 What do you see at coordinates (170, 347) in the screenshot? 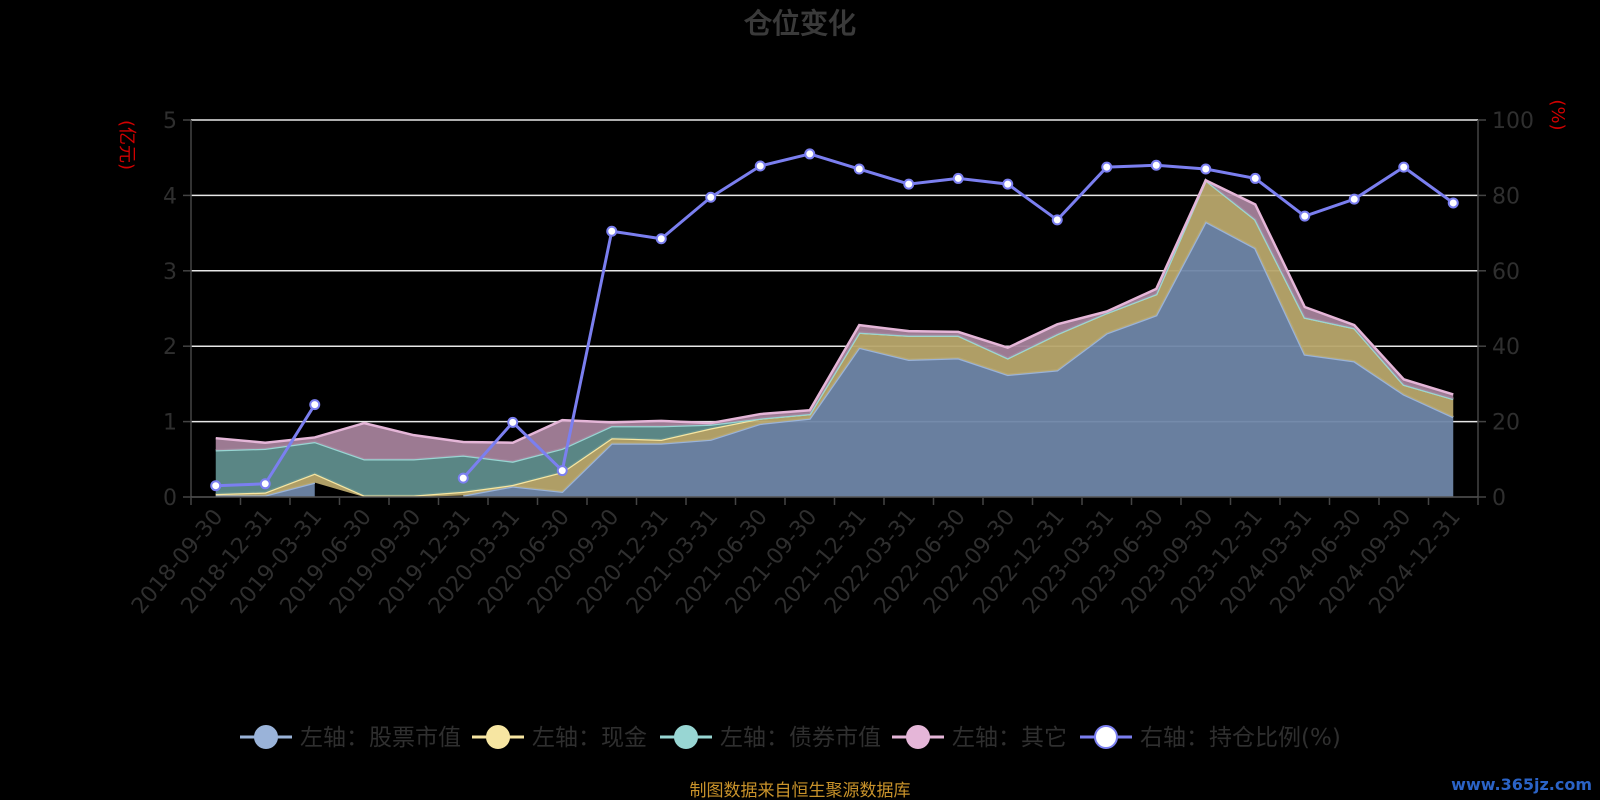
I see `left-axis-tick-label: 2` at bounding box center [170, 347].